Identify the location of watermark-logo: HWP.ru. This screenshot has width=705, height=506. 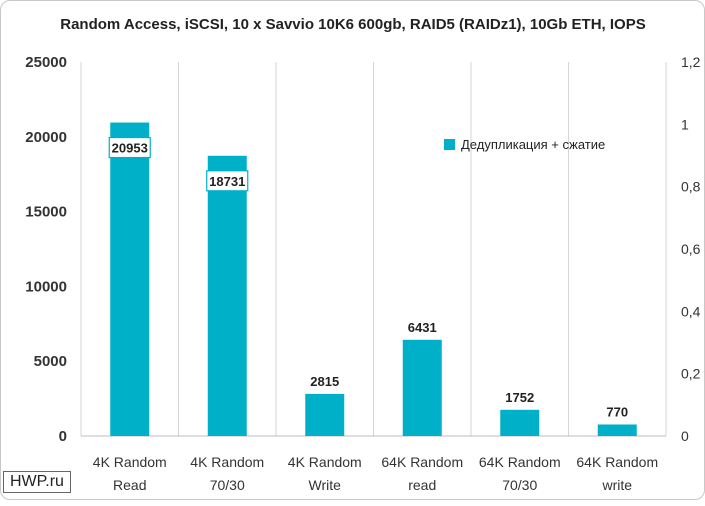
(37, 482).